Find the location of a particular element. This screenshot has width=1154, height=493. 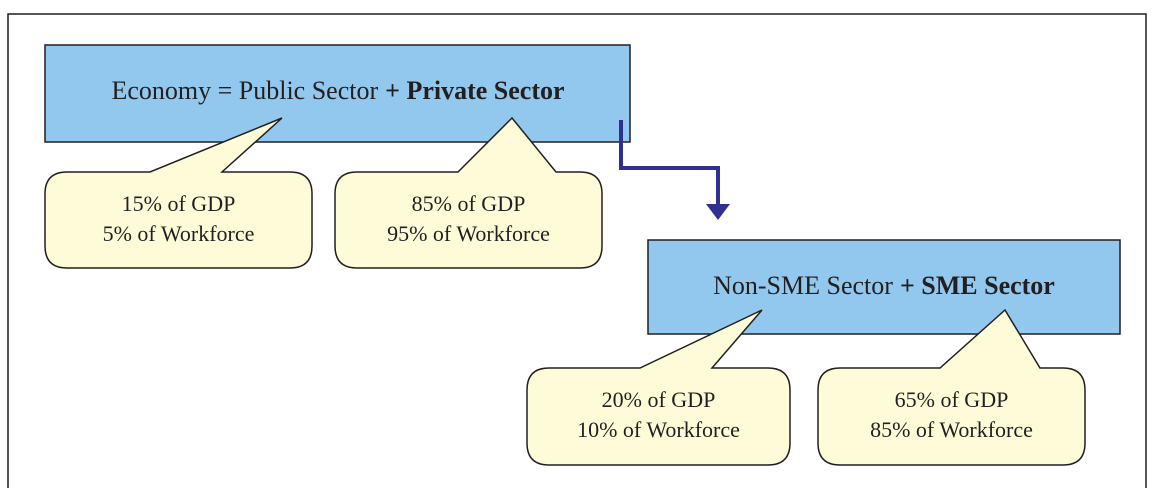

sector-box is located at coordinates (884, 287).